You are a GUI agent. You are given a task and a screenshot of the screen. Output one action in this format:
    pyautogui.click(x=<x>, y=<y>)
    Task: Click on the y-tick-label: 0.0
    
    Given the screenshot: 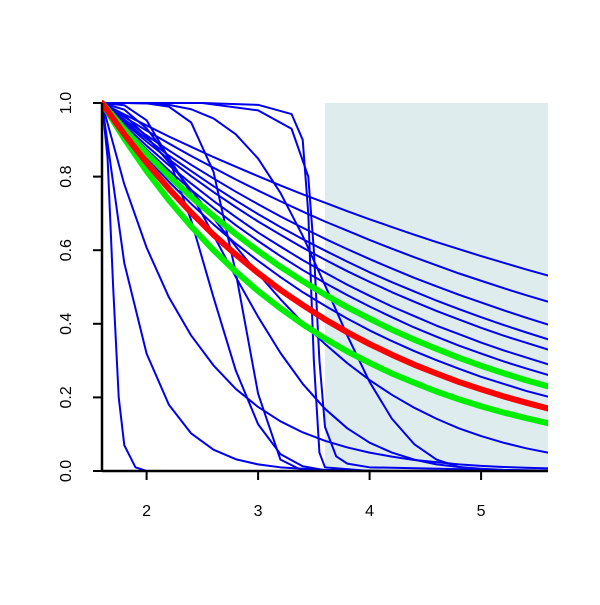 What is the action you would take?
    pyautogui.click(x=66, y=471)
    